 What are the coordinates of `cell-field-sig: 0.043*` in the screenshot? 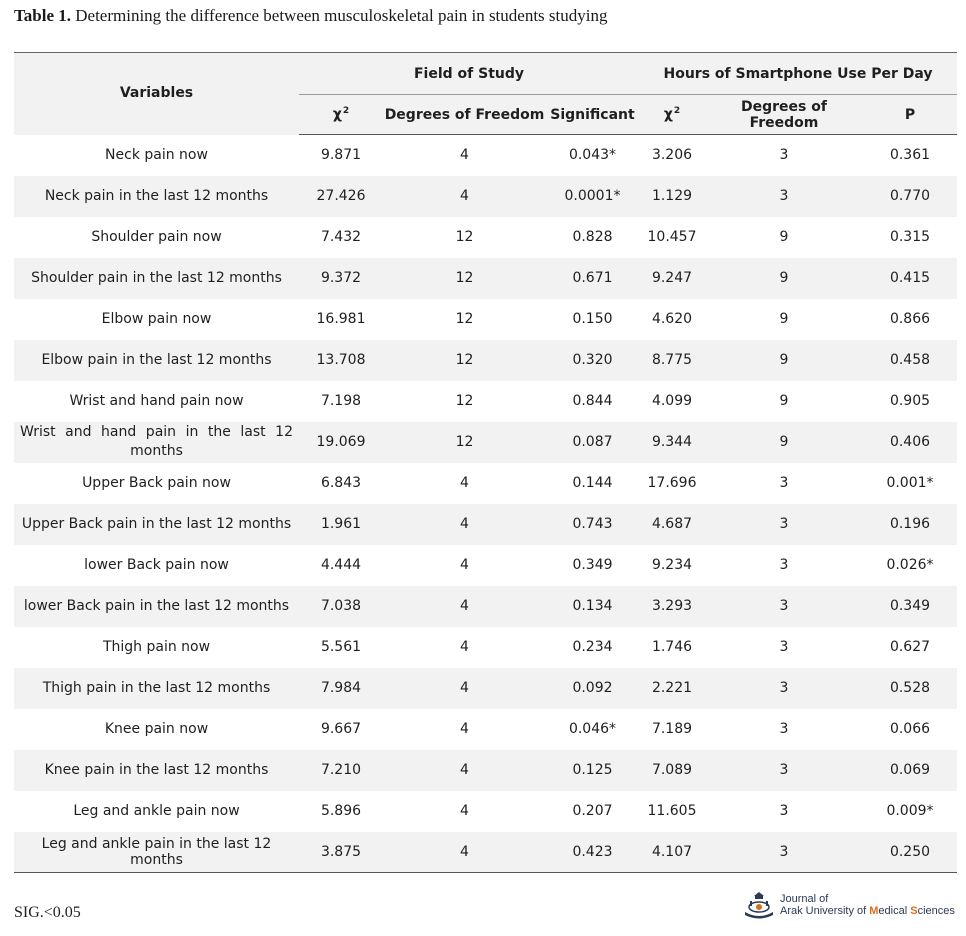 It's located at (592, 155).